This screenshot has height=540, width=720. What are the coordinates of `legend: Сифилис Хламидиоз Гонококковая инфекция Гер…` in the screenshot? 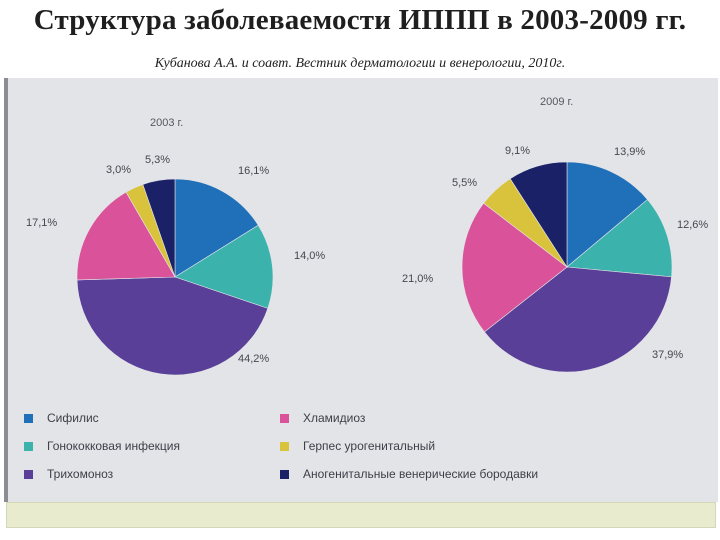 It's located at (344, 452).